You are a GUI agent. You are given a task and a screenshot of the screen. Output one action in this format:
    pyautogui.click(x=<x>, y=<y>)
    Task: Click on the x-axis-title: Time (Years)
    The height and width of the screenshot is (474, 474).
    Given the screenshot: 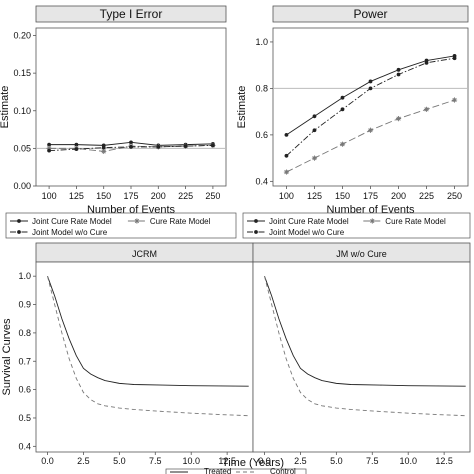 What is the action you would take?
    pyautogui.click(x=253, y=463)
    